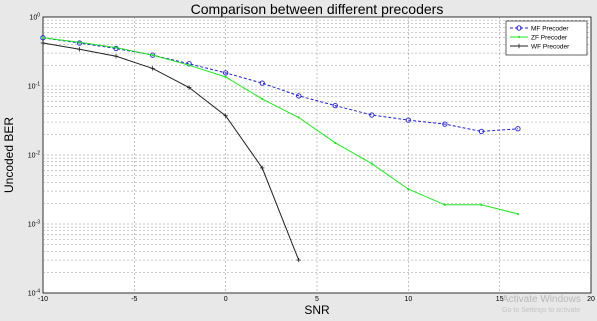 The width and height of the screenshot is (597, 321). What do you see at coordinates (550, 46) in the screenshot?
I see `legend-label-wf-precoder: WF Precoder` at bounding box center [550, 46].